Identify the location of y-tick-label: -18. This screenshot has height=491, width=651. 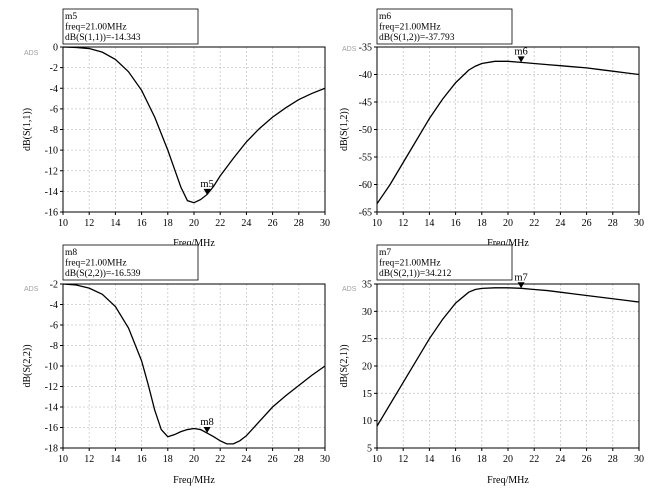
(51, 449).